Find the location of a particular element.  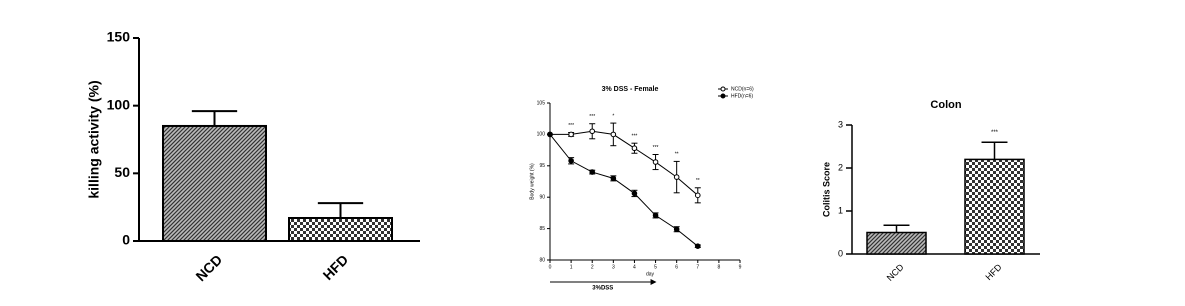

y-tick-label: 2 is located at coordinates (840, 167).